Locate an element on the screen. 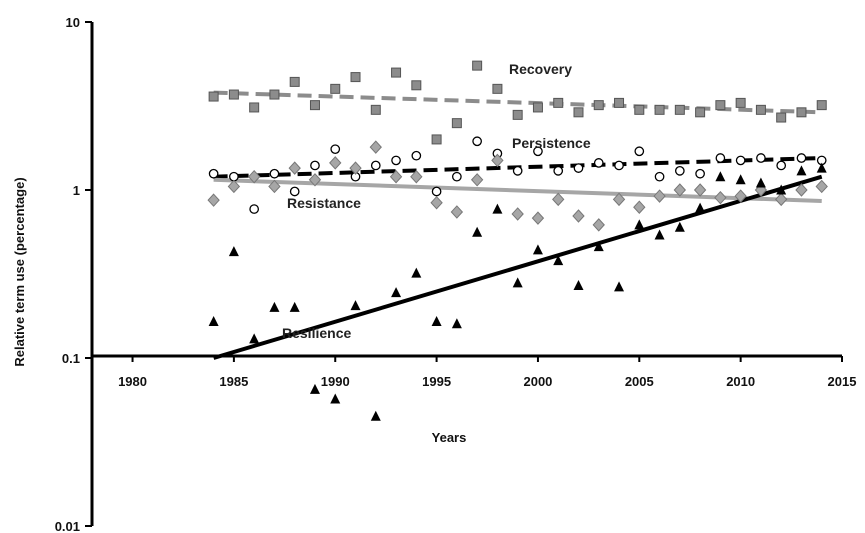 Image resolution: width=865 pixels, height=533 pixels. trend-line-recovery is located at coordinates (517, 102).